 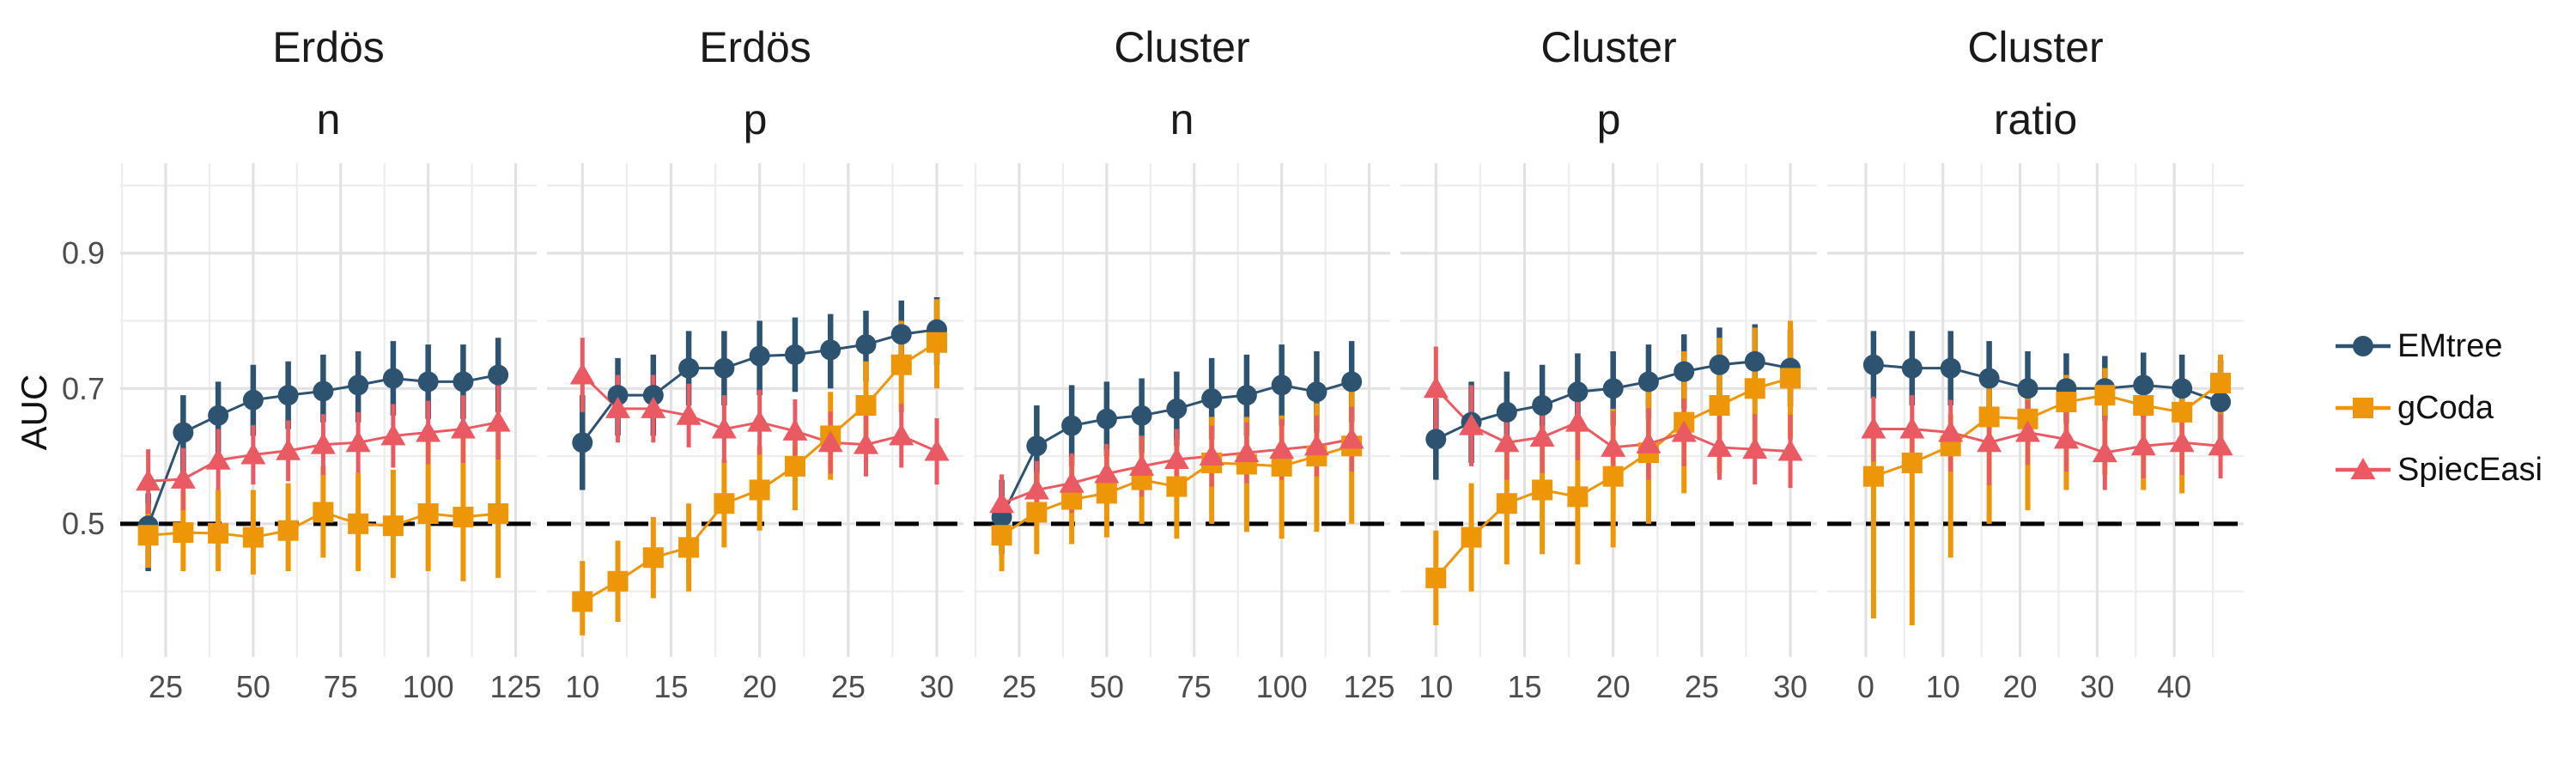 I want to click on legend-item-emtree: EMtree, so click(x=2440, y=345).